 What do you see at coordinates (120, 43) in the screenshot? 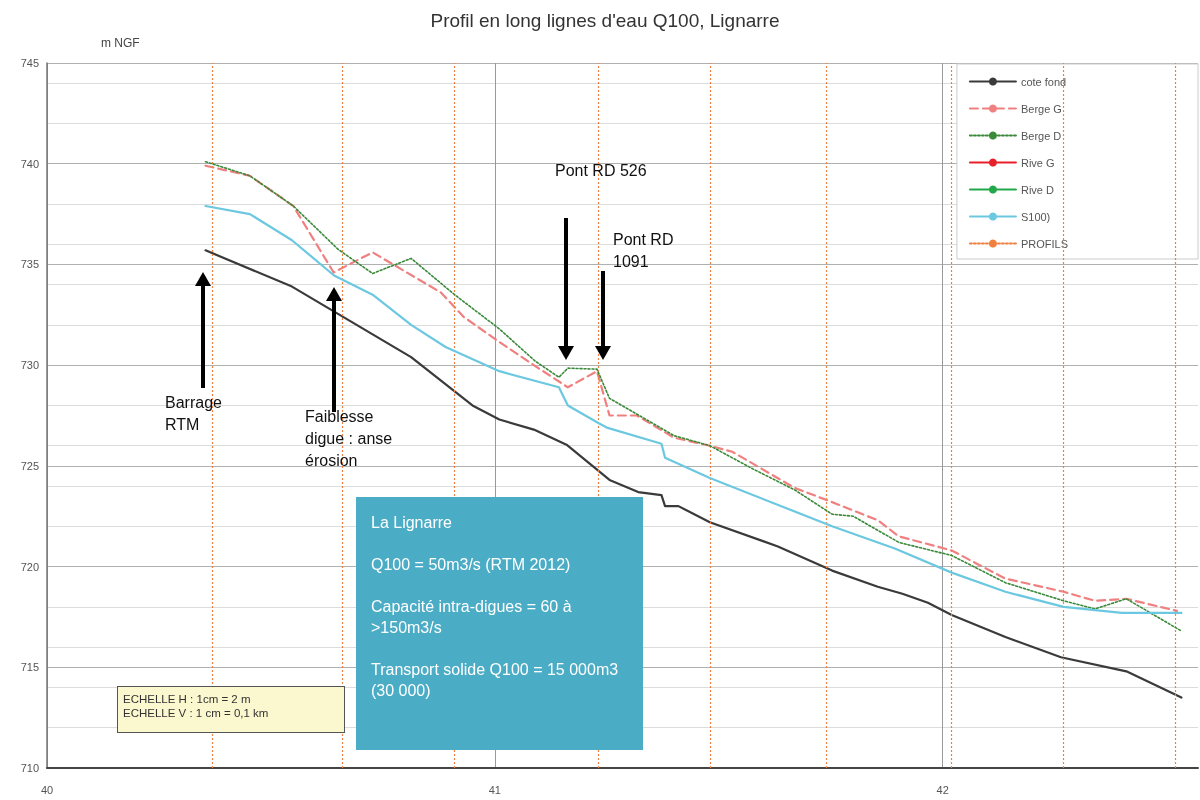
I see `y-axis-title: m NGF` at bounding box center [120, 43].